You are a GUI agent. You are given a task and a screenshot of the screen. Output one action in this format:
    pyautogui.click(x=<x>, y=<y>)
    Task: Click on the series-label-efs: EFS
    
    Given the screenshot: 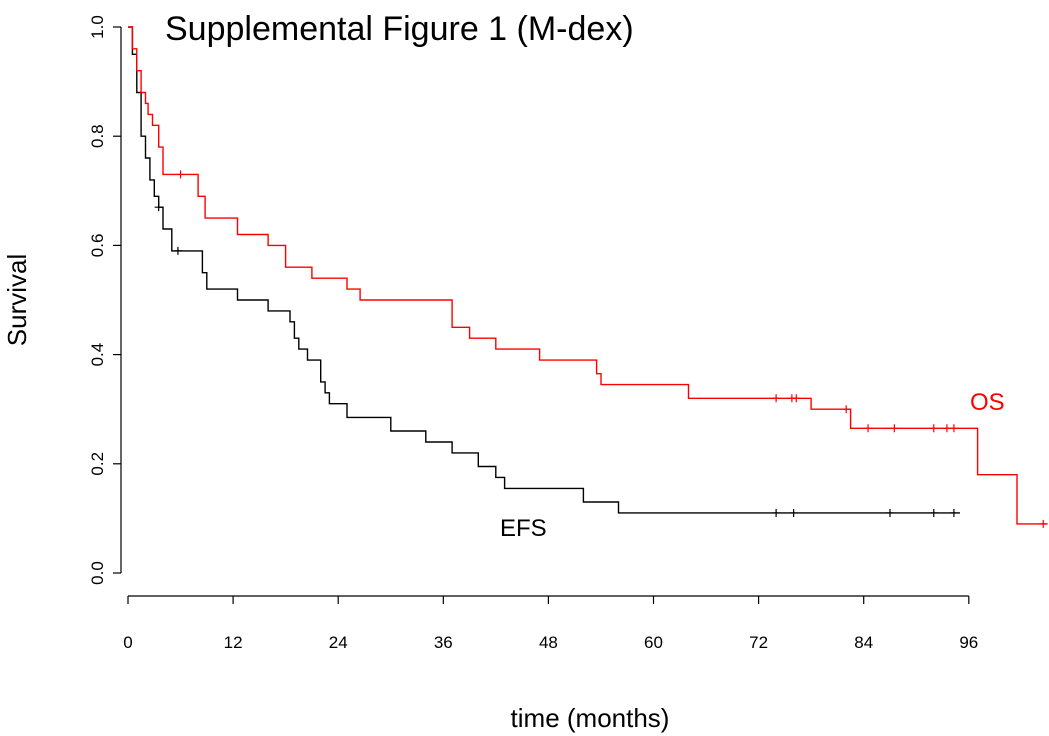 What is the action you would take?
    pyautogui.click(x=523, y=528)
    